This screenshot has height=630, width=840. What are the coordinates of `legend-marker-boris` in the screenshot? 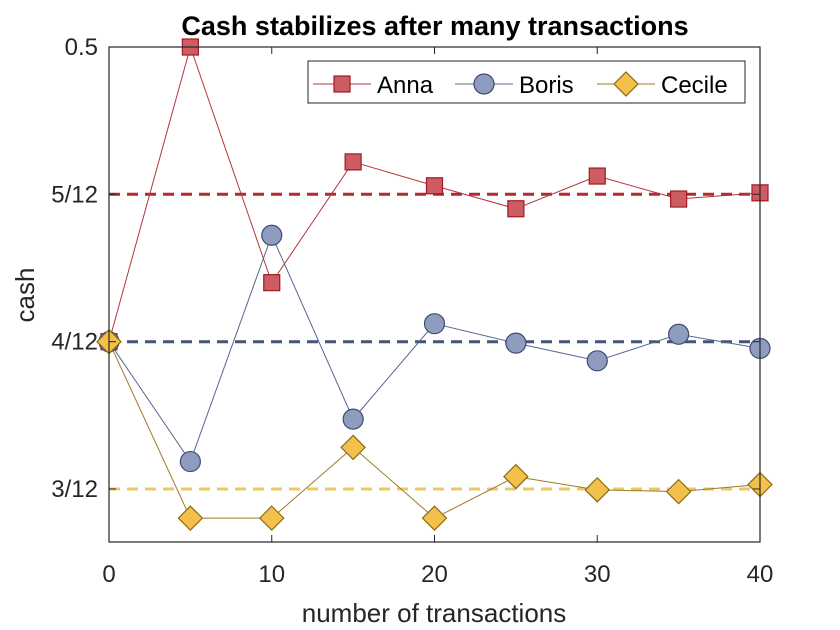 It's located at (484, 84).